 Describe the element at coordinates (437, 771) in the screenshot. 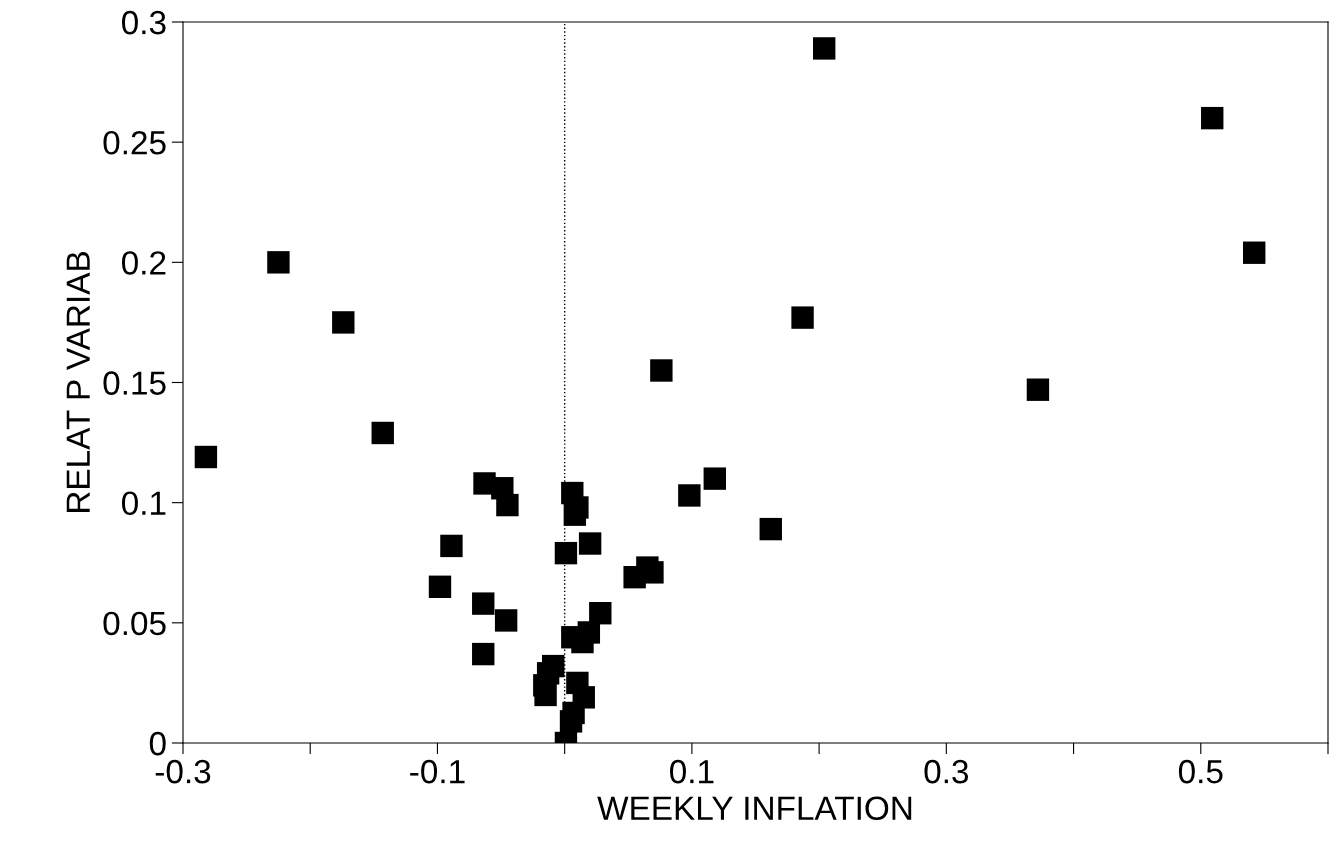

I see `x-tick-label: -0.1` at that location.